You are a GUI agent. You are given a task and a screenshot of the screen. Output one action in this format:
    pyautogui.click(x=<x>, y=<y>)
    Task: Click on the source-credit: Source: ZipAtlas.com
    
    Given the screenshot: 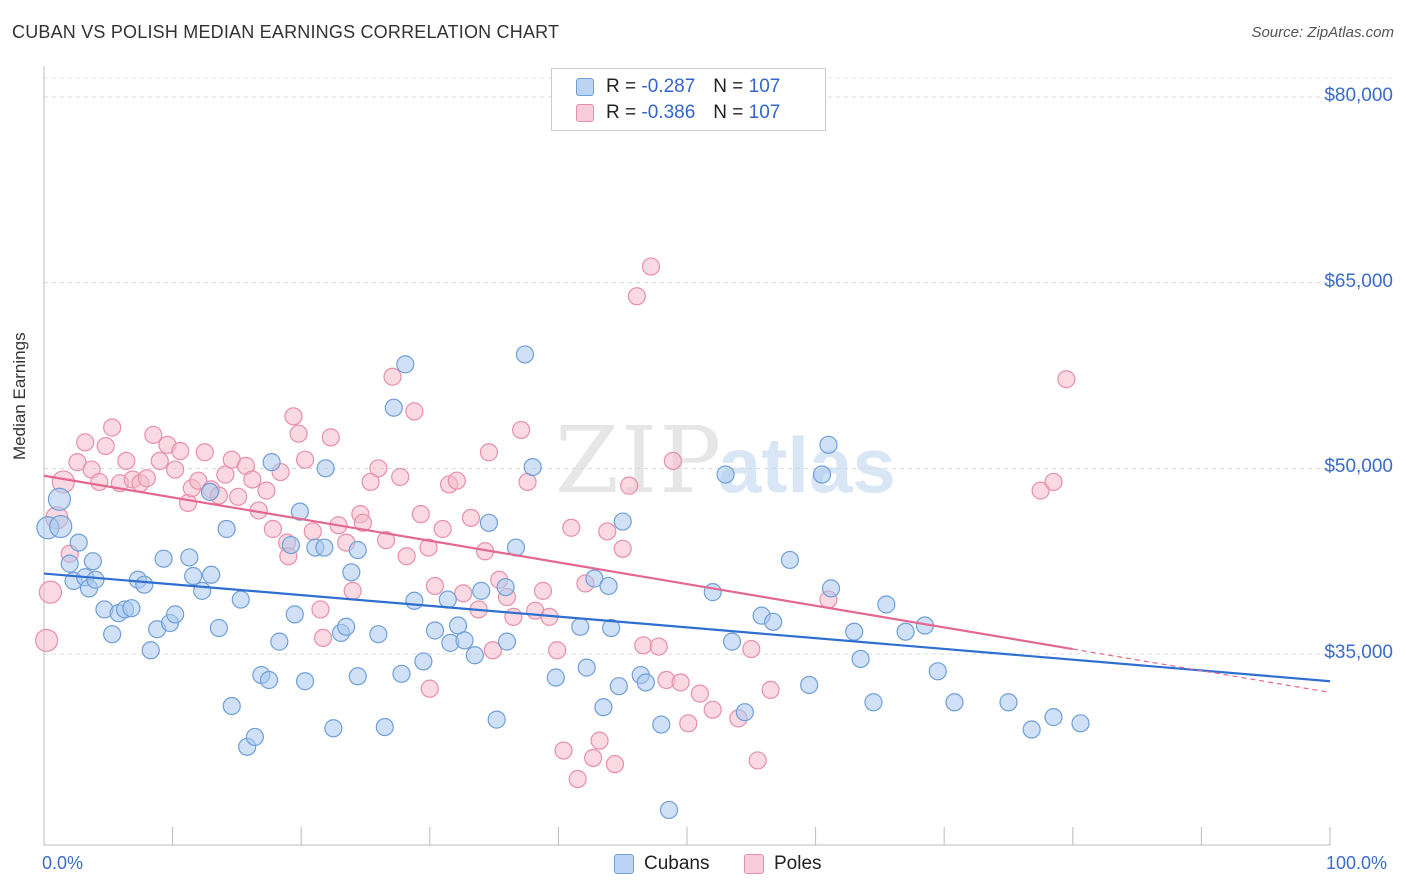 What is the action you would take?
    pyautogui.click(x=1322, y=32)
    